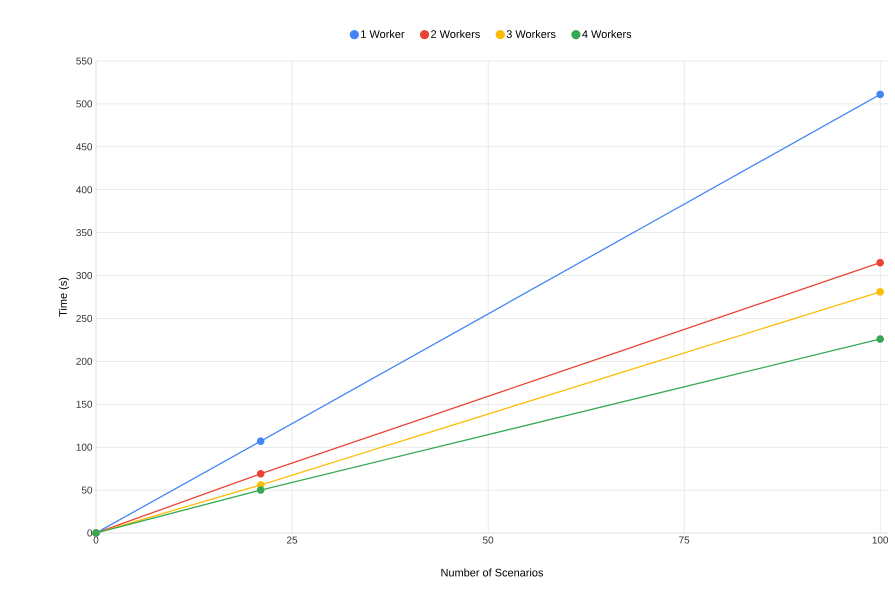 This screenshot has height=597, width=895. Describe the element at coordinates (84, 318) in the screenshot. I see `y-tick-label: 250` at that location.